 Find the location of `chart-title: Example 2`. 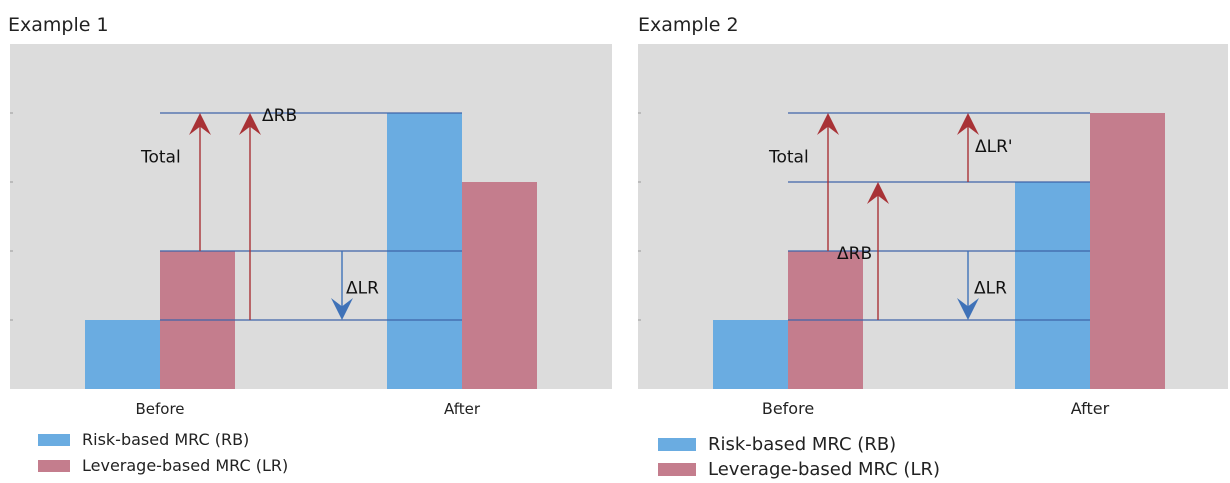

chart-title: Example 2 is located at coordinates (688, 25).